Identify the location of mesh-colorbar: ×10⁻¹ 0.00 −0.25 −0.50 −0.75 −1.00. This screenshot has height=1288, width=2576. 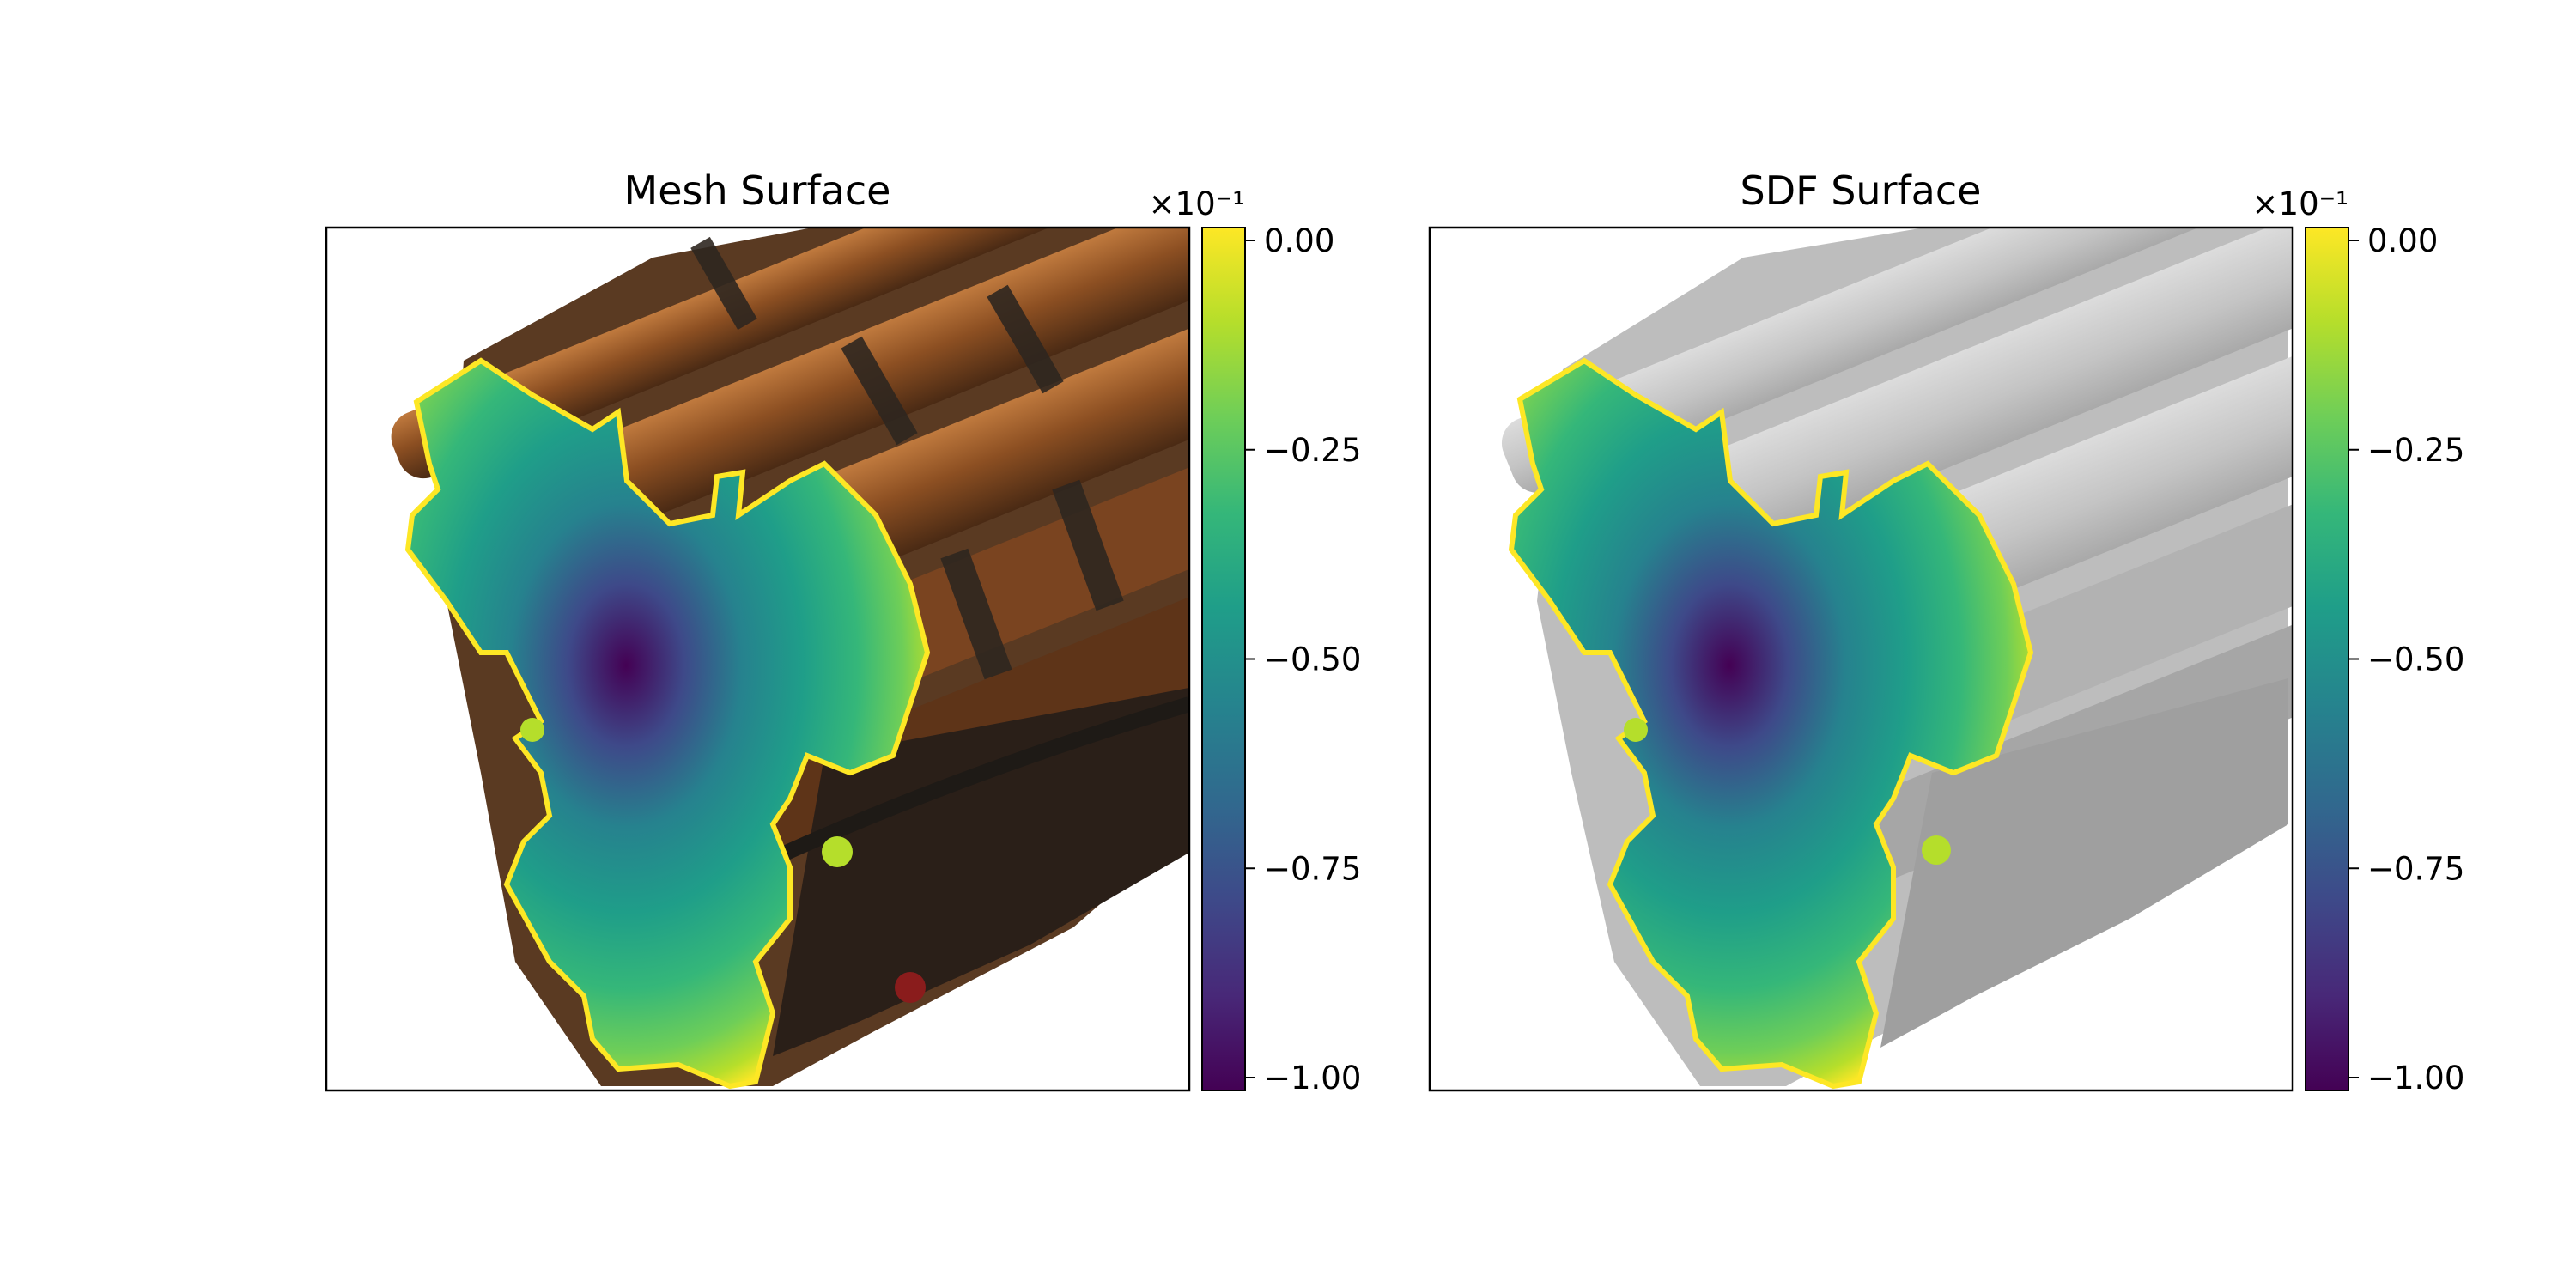
(1255, 641).